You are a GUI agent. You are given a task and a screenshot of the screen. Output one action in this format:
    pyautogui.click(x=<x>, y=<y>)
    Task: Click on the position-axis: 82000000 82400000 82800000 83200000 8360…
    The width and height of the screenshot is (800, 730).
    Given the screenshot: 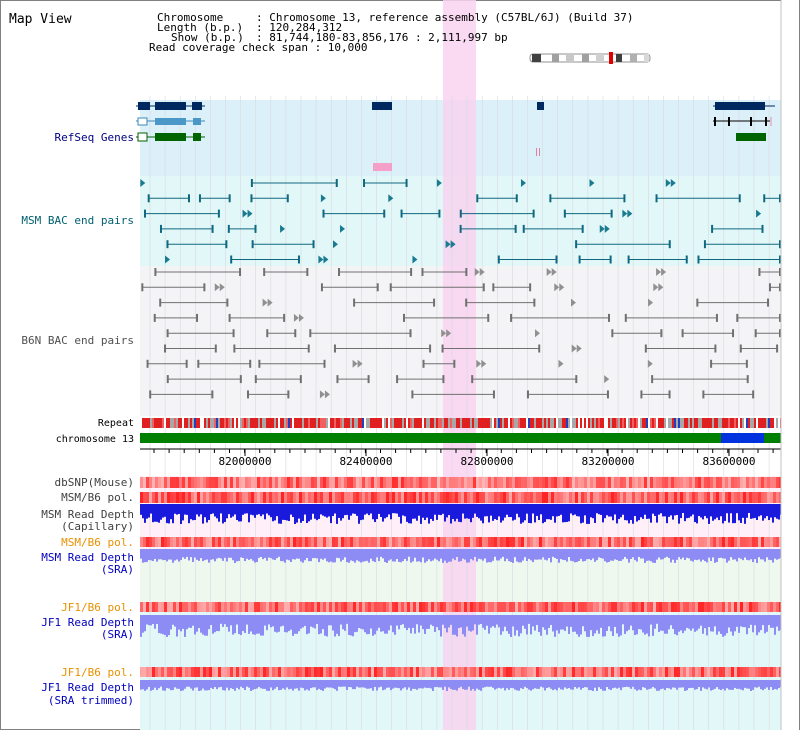 What is the action you would take?
    pyautogui.click(x=460, y=458)
    